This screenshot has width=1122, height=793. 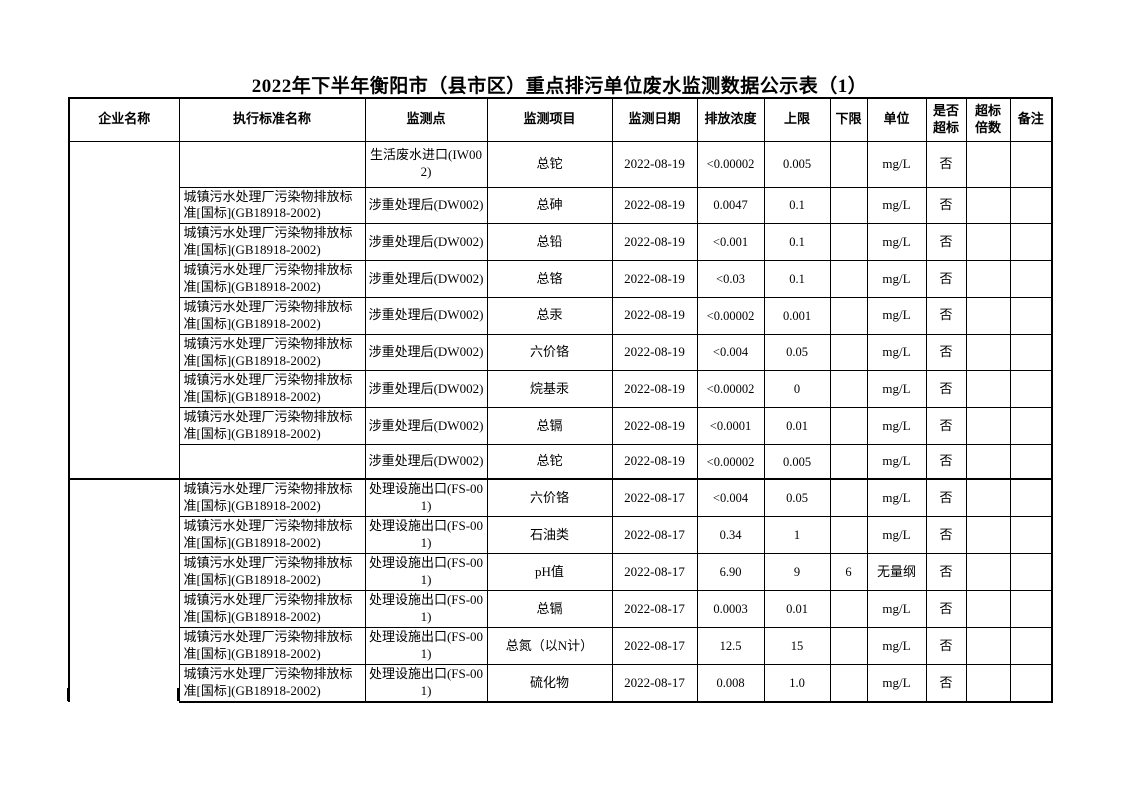 I want to click on discharge-concentration-cell: <0.0001, so click(x=730, y=426).